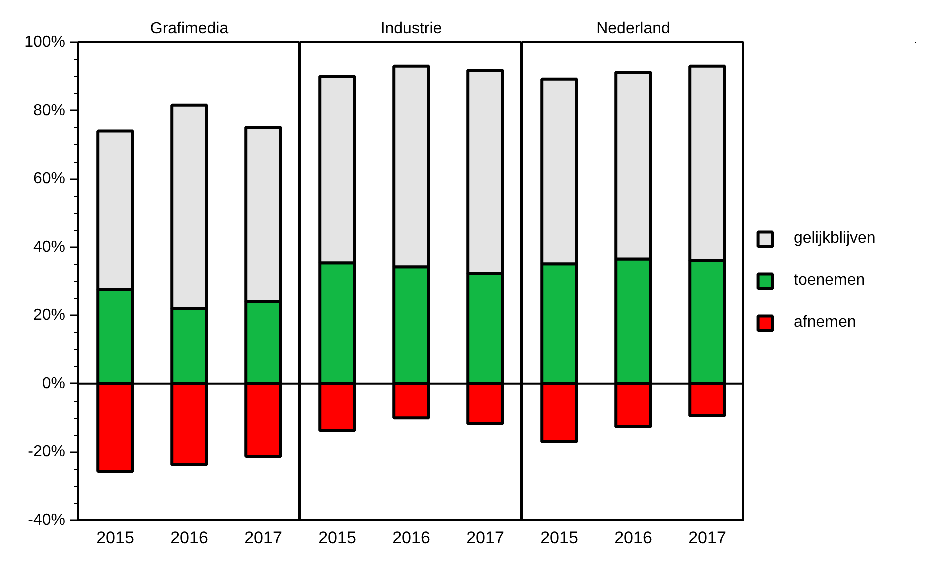 Image resolution: width=926 pixels, height=567 pixels. What do you see at coordinates (47, 520) in the screenshot?
I see `y-tick-label: -40%` at bounding box center [47, 520].